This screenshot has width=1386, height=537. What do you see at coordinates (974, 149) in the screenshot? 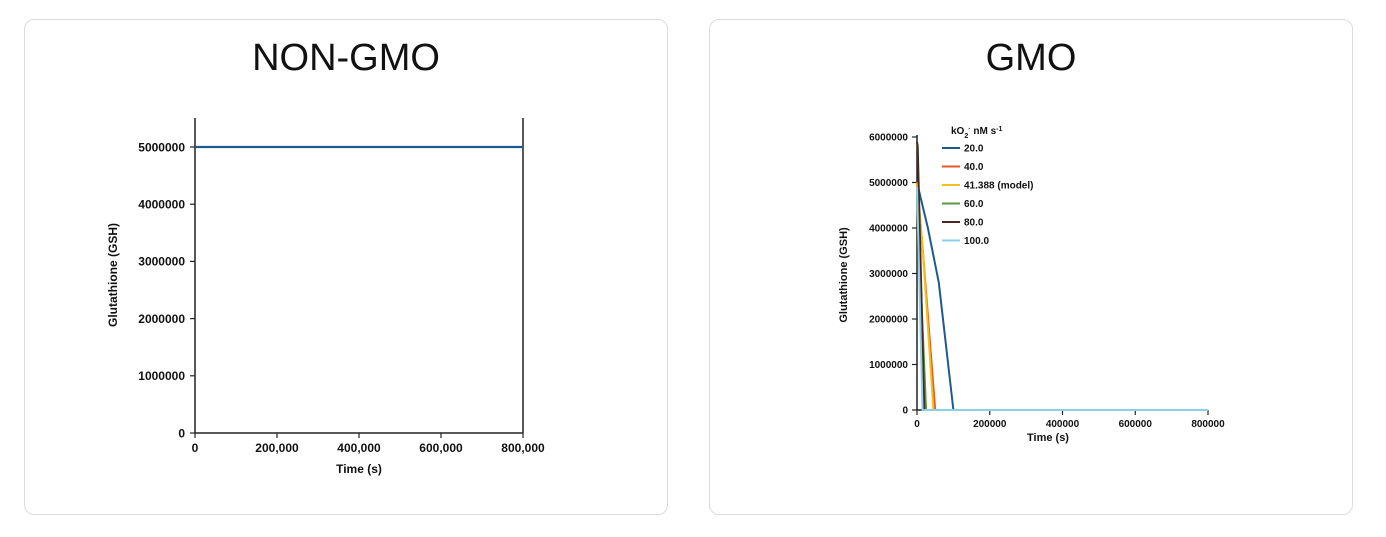
I see `legend-label: 20.0` at bounding box center [974, 149].